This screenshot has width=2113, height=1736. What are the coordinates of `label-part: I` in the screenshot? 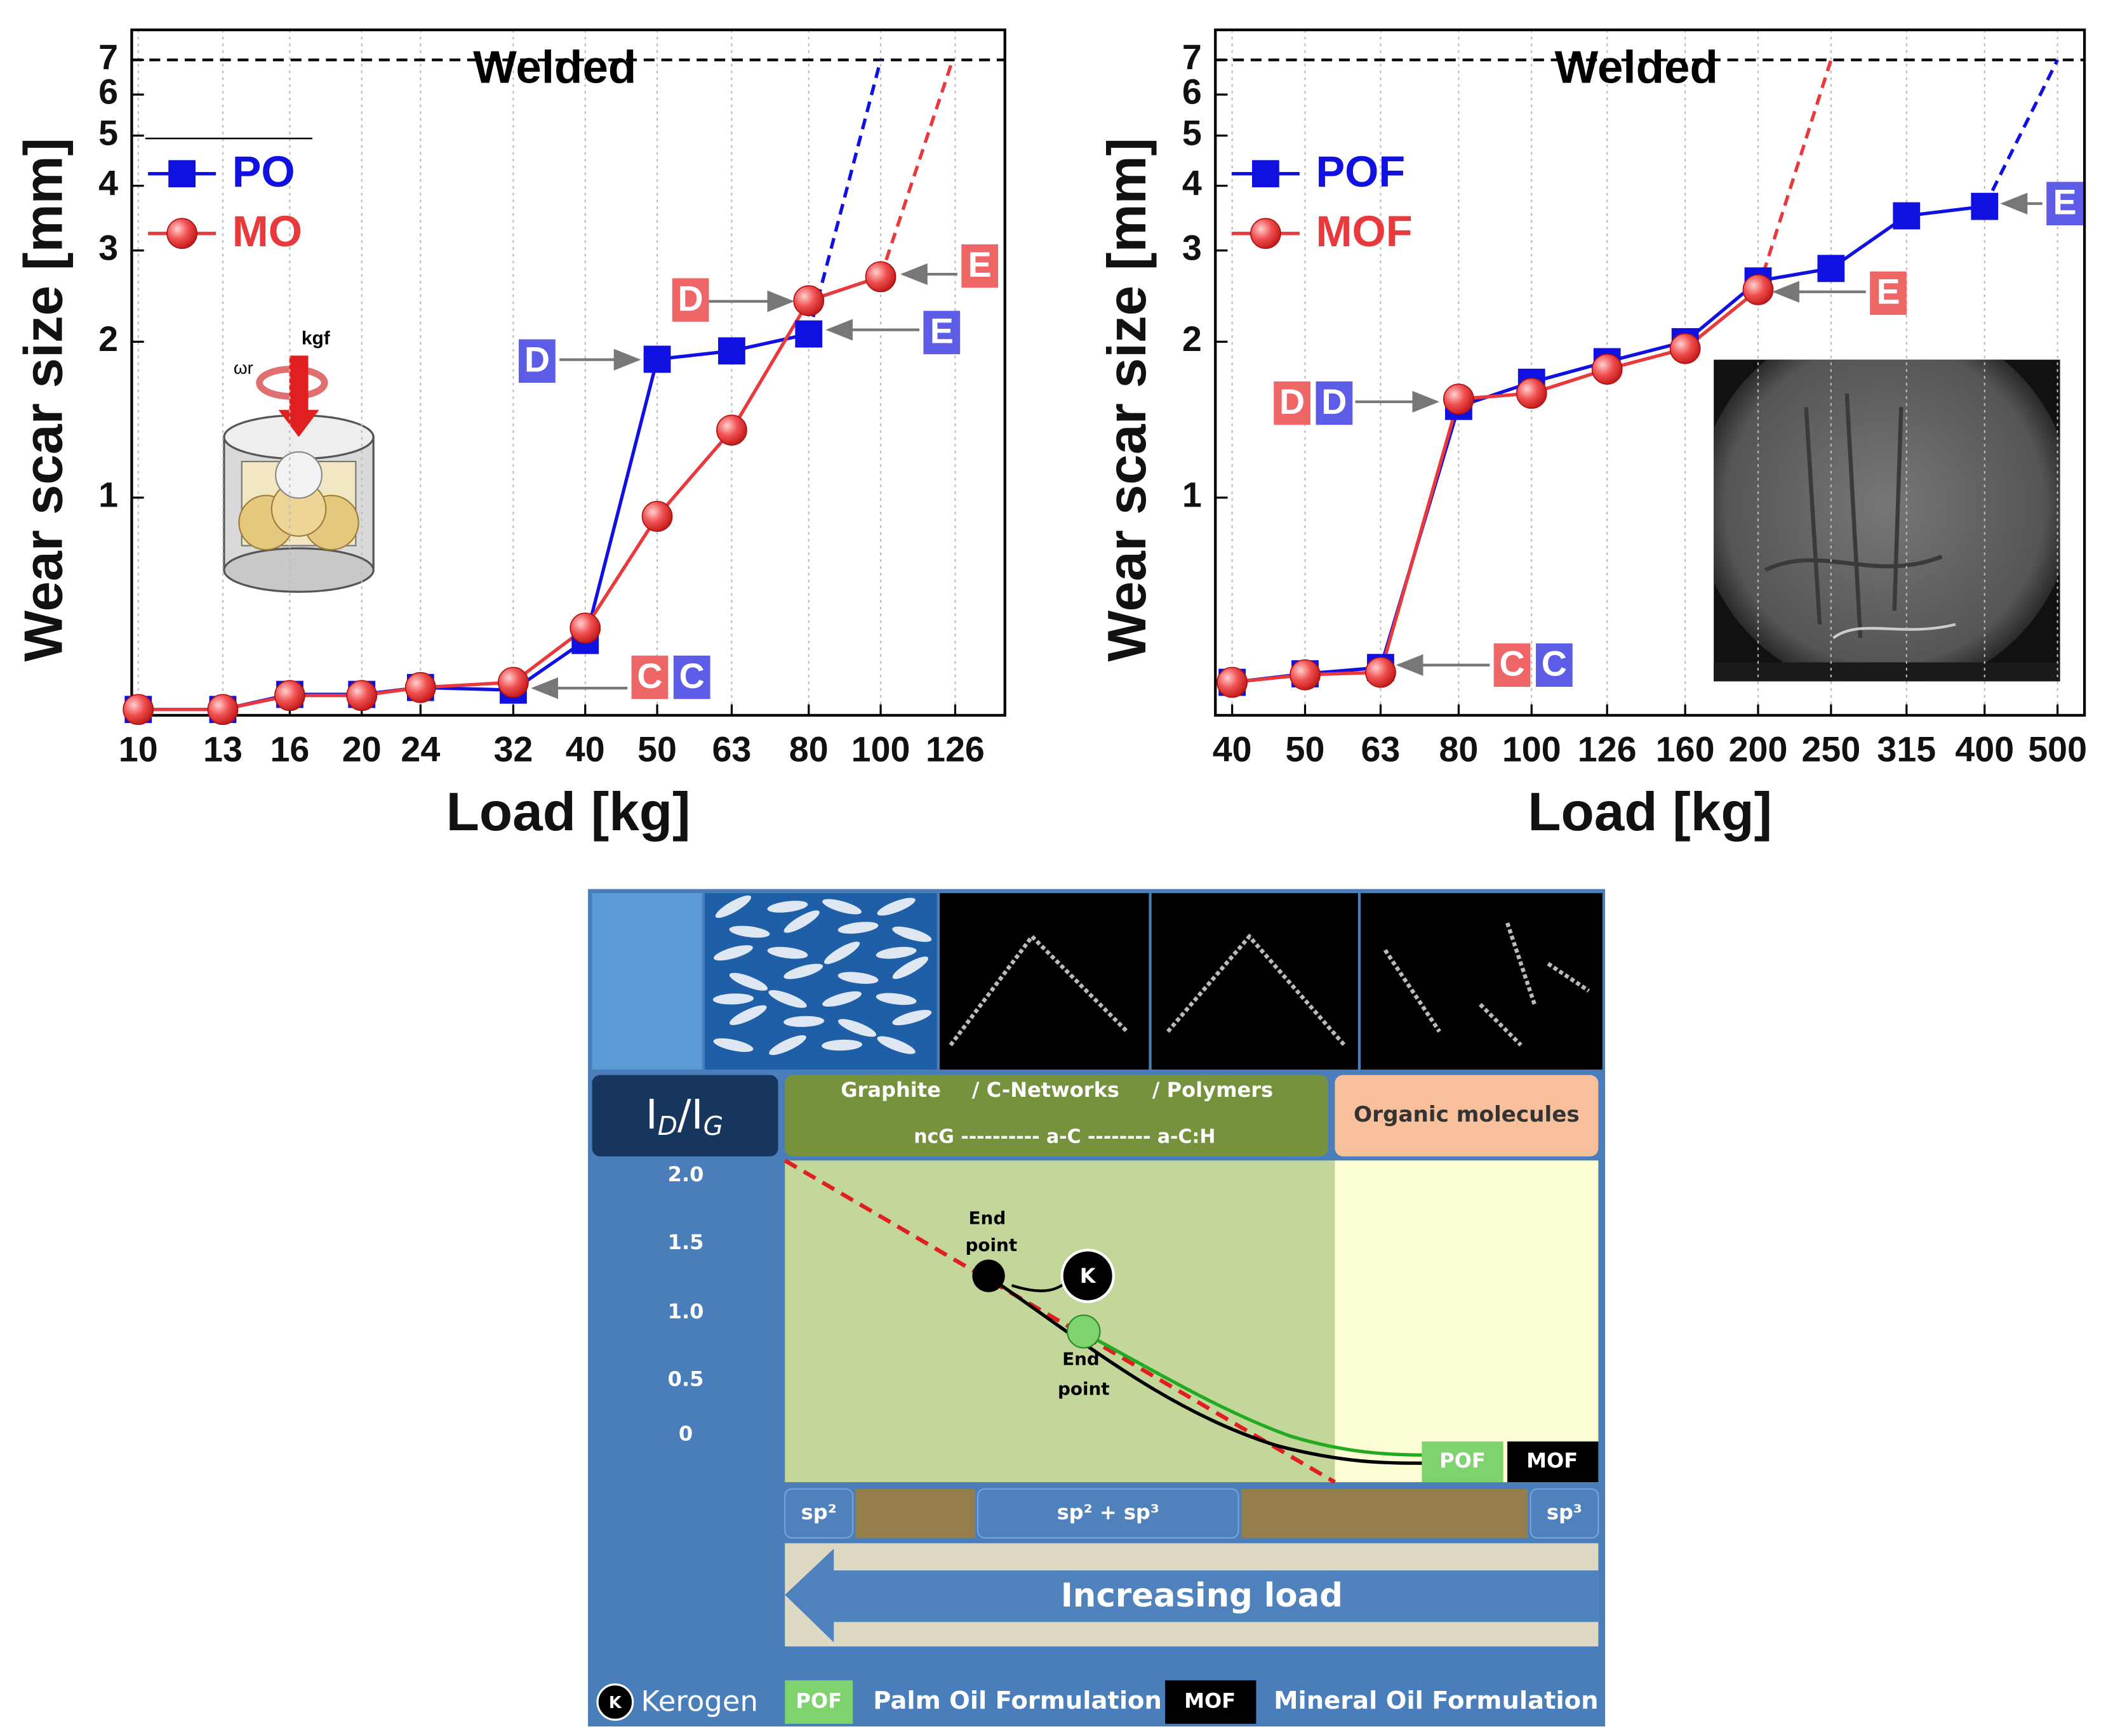 It's located at (652, 1114).